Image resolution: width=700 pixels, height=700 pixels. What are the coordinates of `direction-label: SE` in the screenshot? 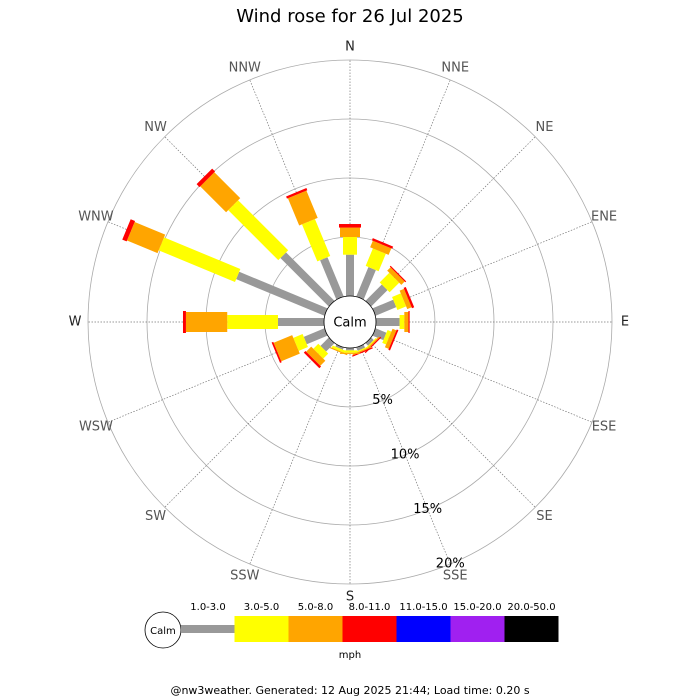 It's located at (544, 516).